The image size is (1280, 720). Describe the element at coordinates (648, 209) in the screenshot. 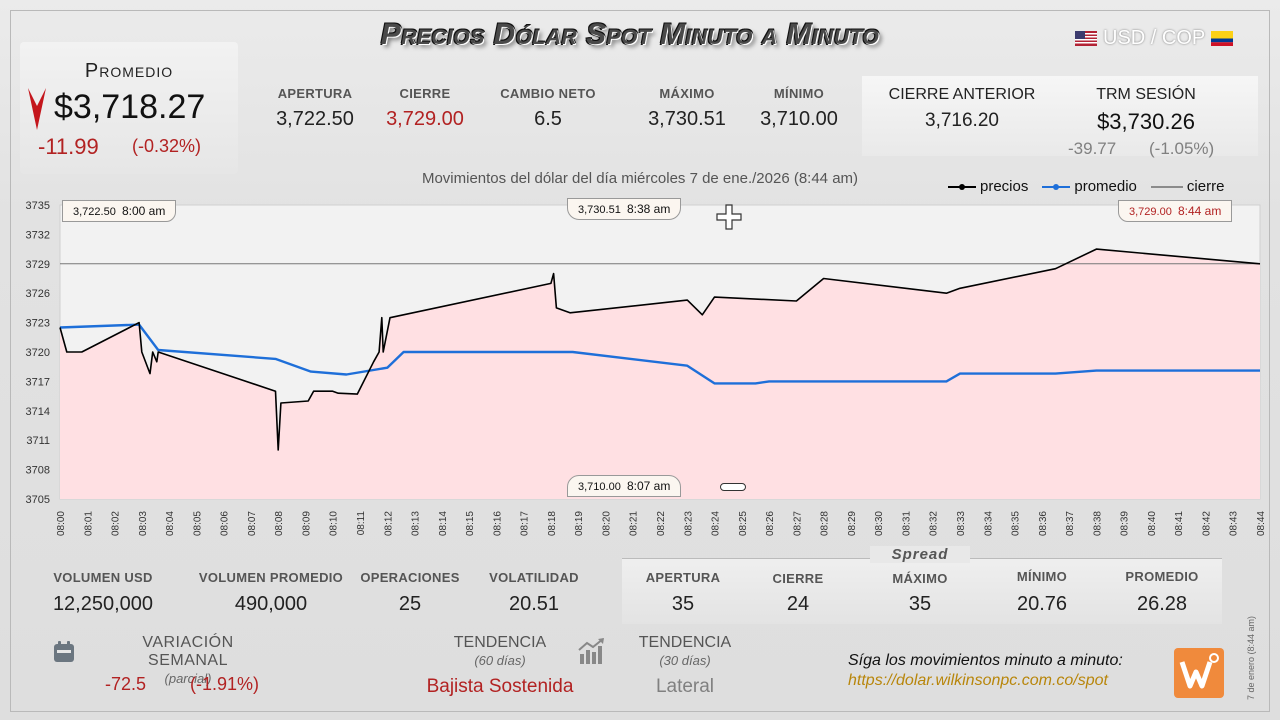

I see `max-time: 8:38 am` at that location.